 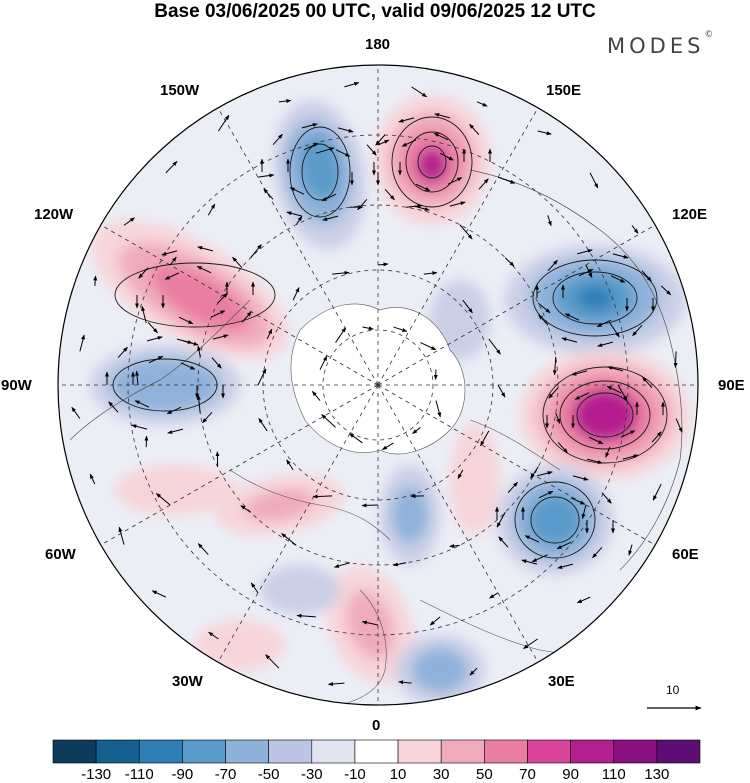 What do you see at coordinates (570, 774) in the screenshot?
I see `colorbar-tick-label: 90` at bounding box center [570, 774].